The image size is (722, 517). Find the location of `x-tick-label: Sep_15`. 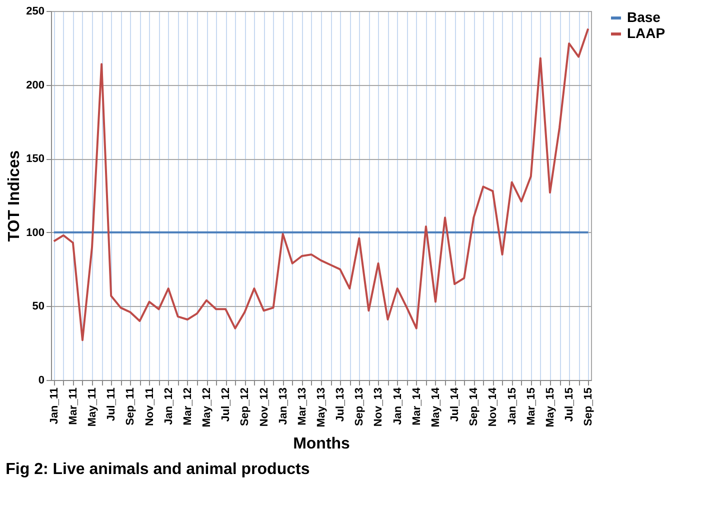

x-tick-label: Sep_15 is located at coordinates (588, 407).